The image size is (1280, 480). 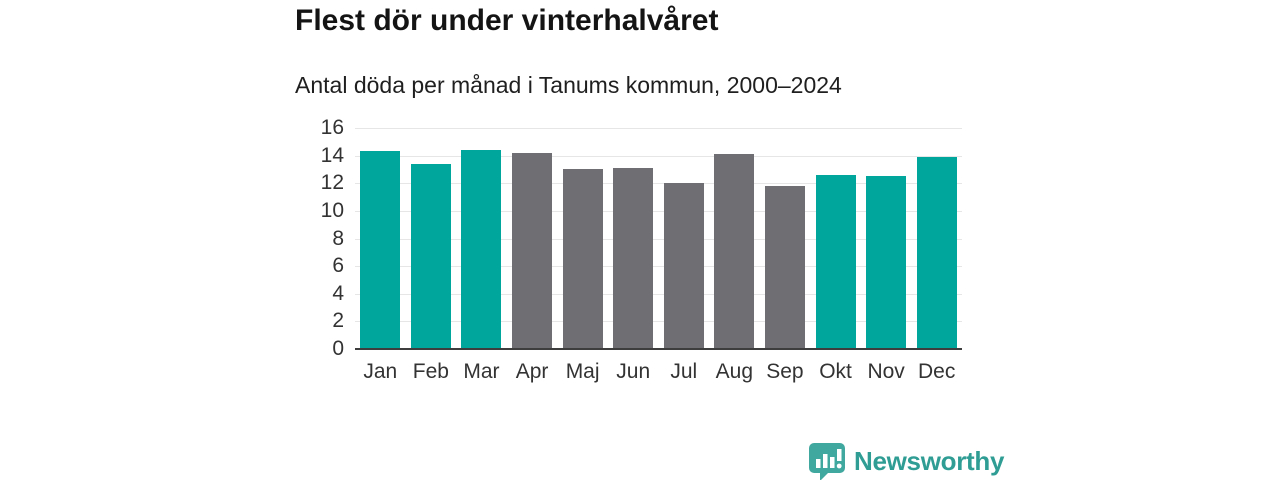 What do you see at coordinates (332, 210) in the screenshot?
I see `y-tick-label-10: 10` at bounding box center [332, 210].